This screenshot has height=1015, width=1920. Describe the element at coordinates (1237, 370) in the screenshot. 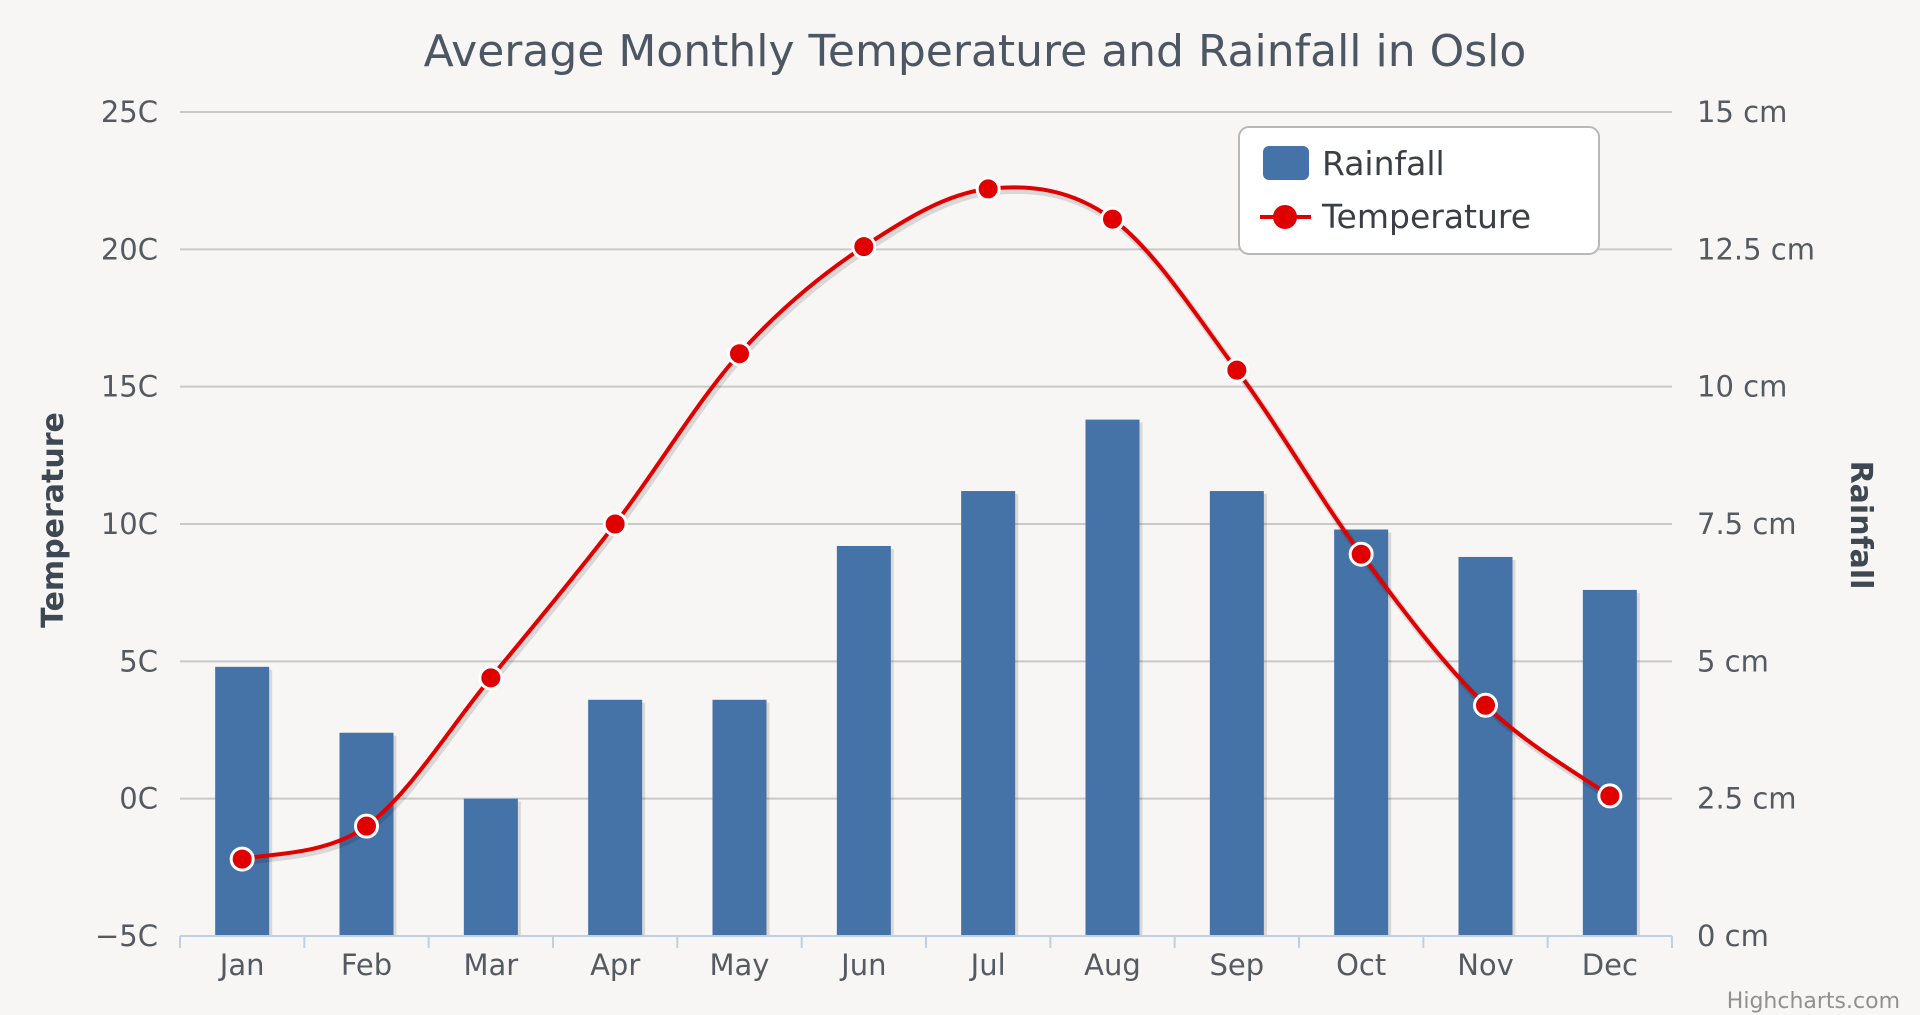

I see `temperature-point-sep` at that location.